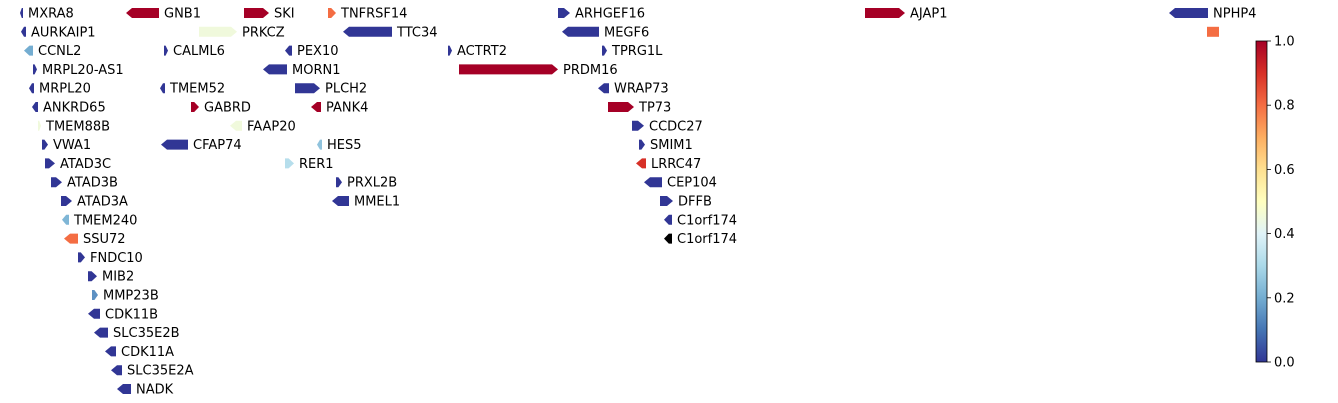 Image resolution: width=1338 pixels, height=403 pixels. What do you see at coordinates (227, 108) in the screenshot?
I see `gene-label-gabrd-25: GABRD` at bounding box center [227, 108].